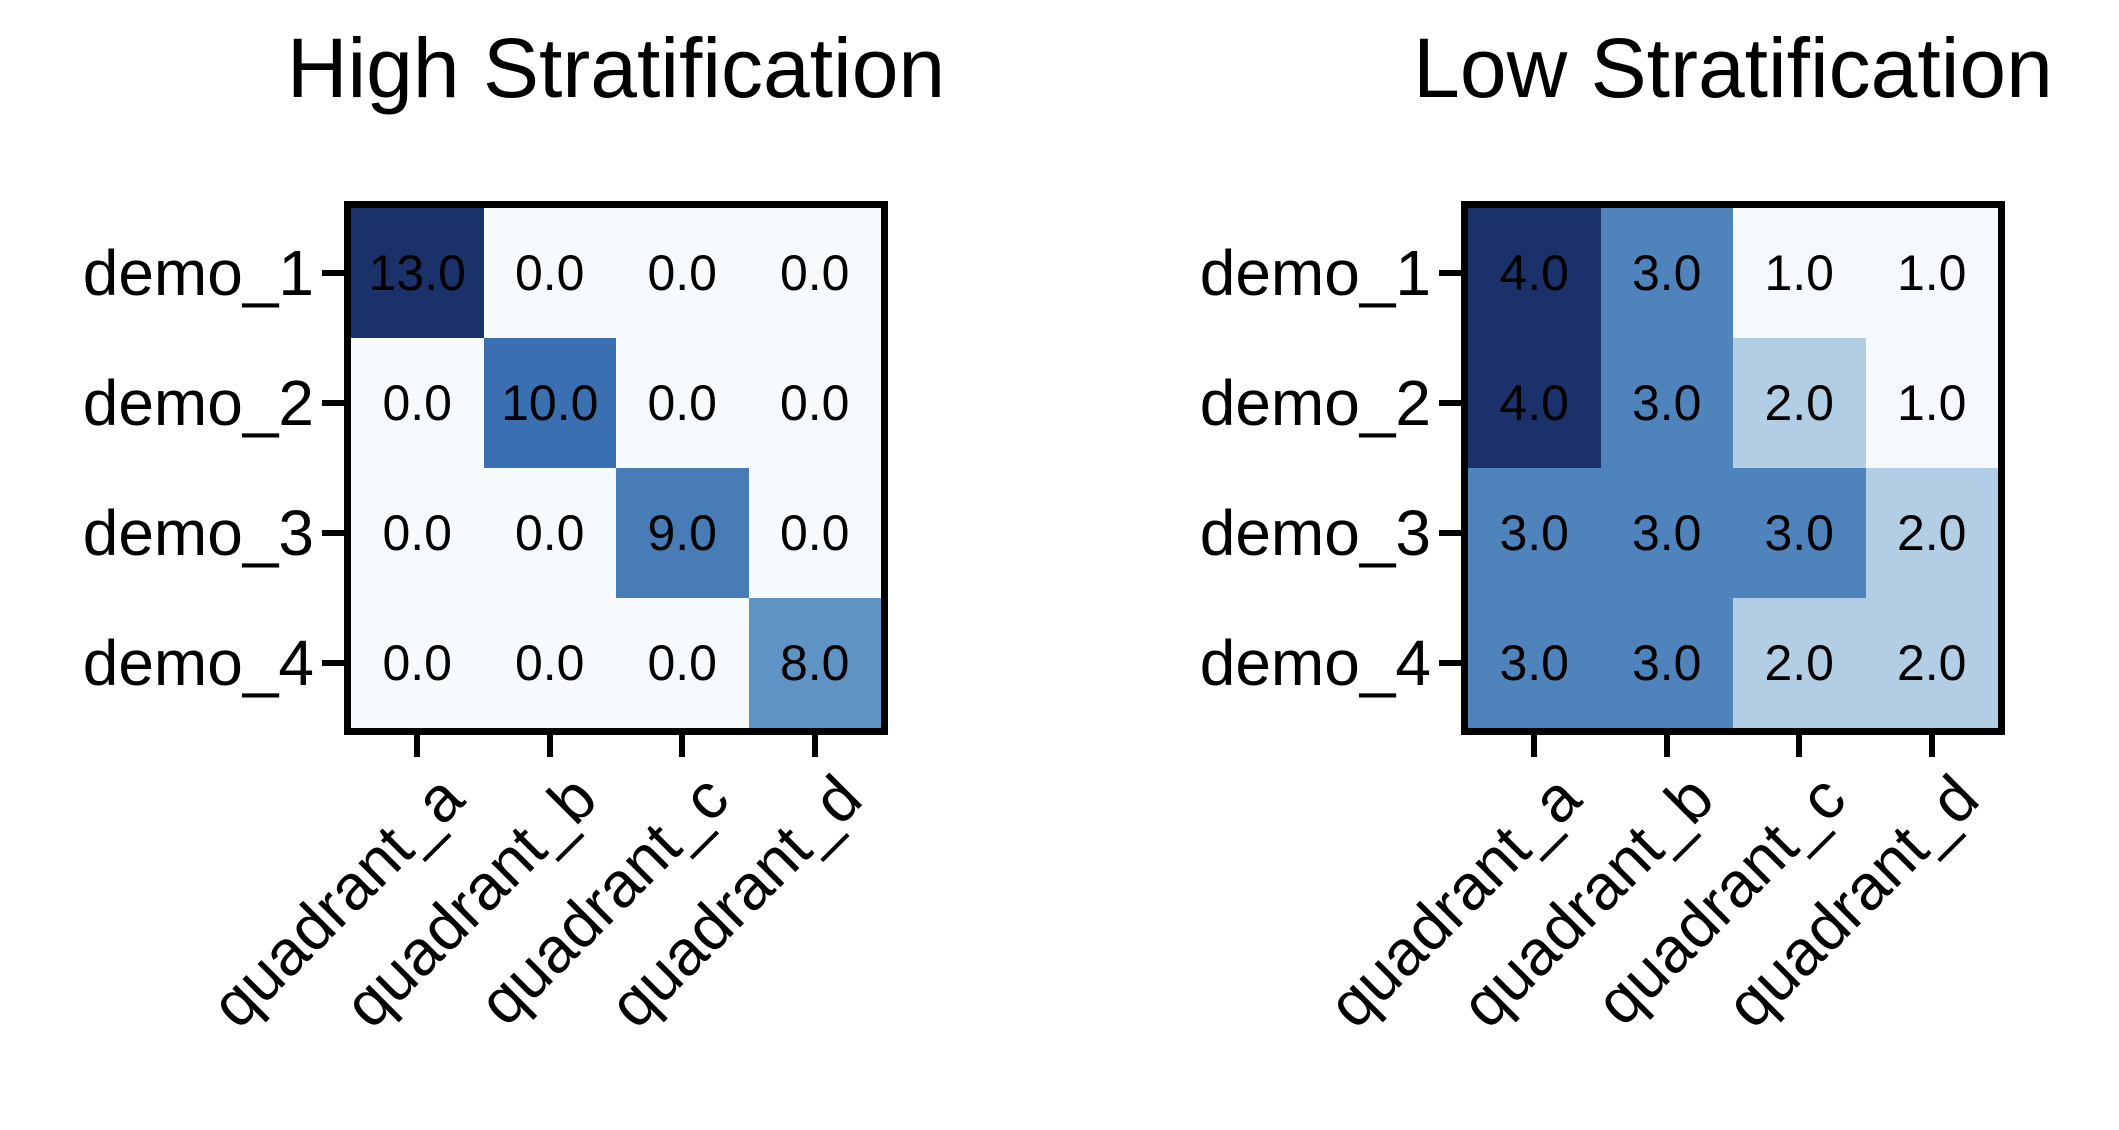 This screenshot has height=1130, width=2119. I want to click on cell-value-label: 13.0, so click(417, 273).